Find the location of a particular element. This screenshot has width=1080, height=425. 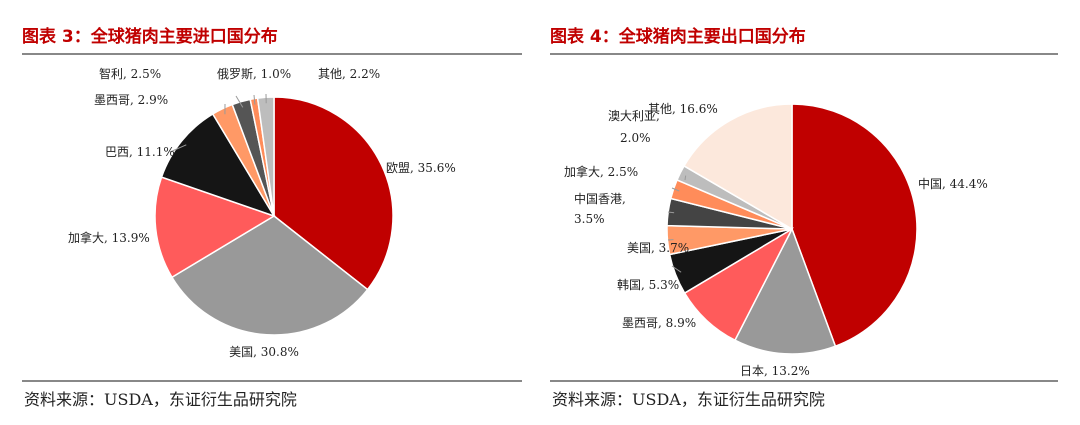

slice-label: 中国香港, 3.5% is located at coordinates (600, 208).